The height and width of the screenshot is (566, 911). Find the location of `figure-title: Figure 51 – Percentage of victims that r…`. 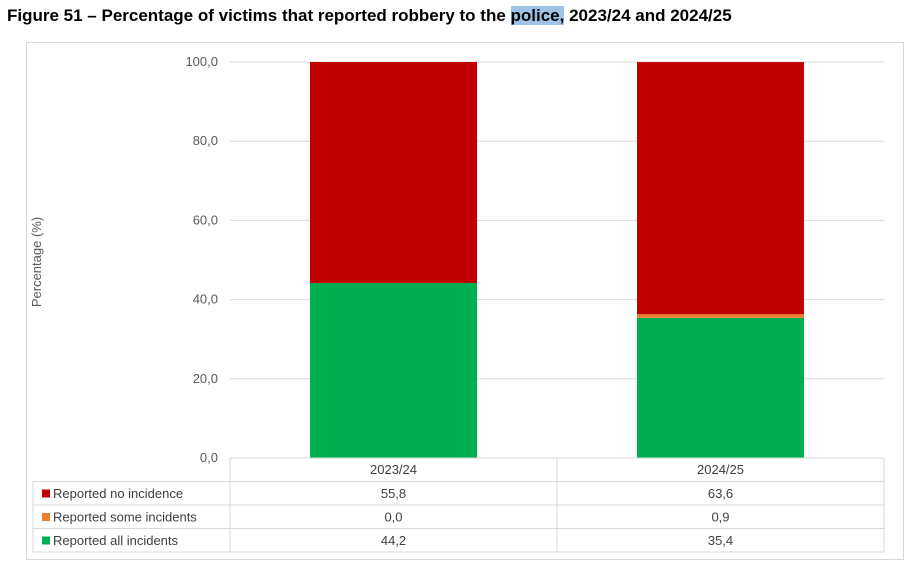

figure-title: Figure 51 – Percentage of victims that r… is located at coordinates (369, 16).